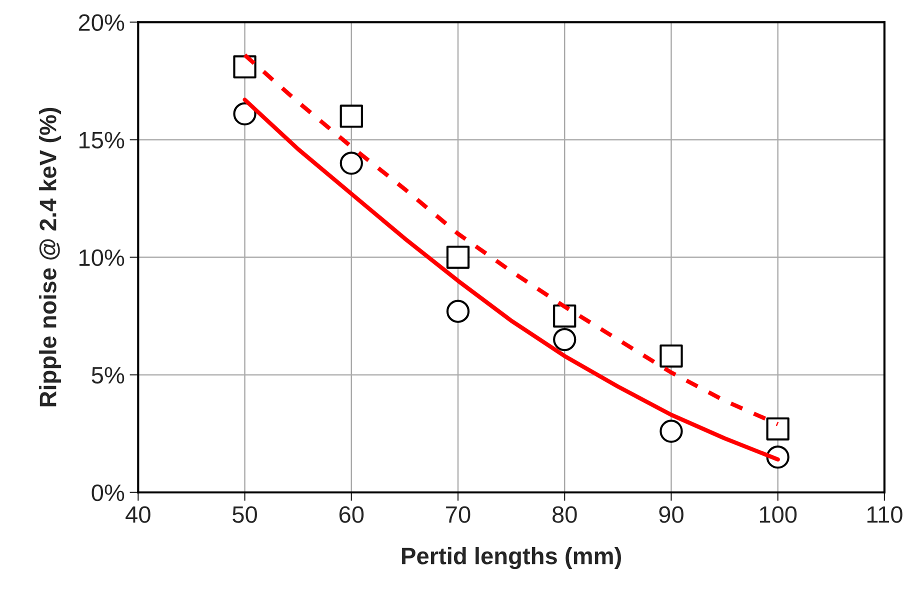 The width and height of the screenshot is (909, 599). I want to click on x-tick-label: 80, so click(564, 514).